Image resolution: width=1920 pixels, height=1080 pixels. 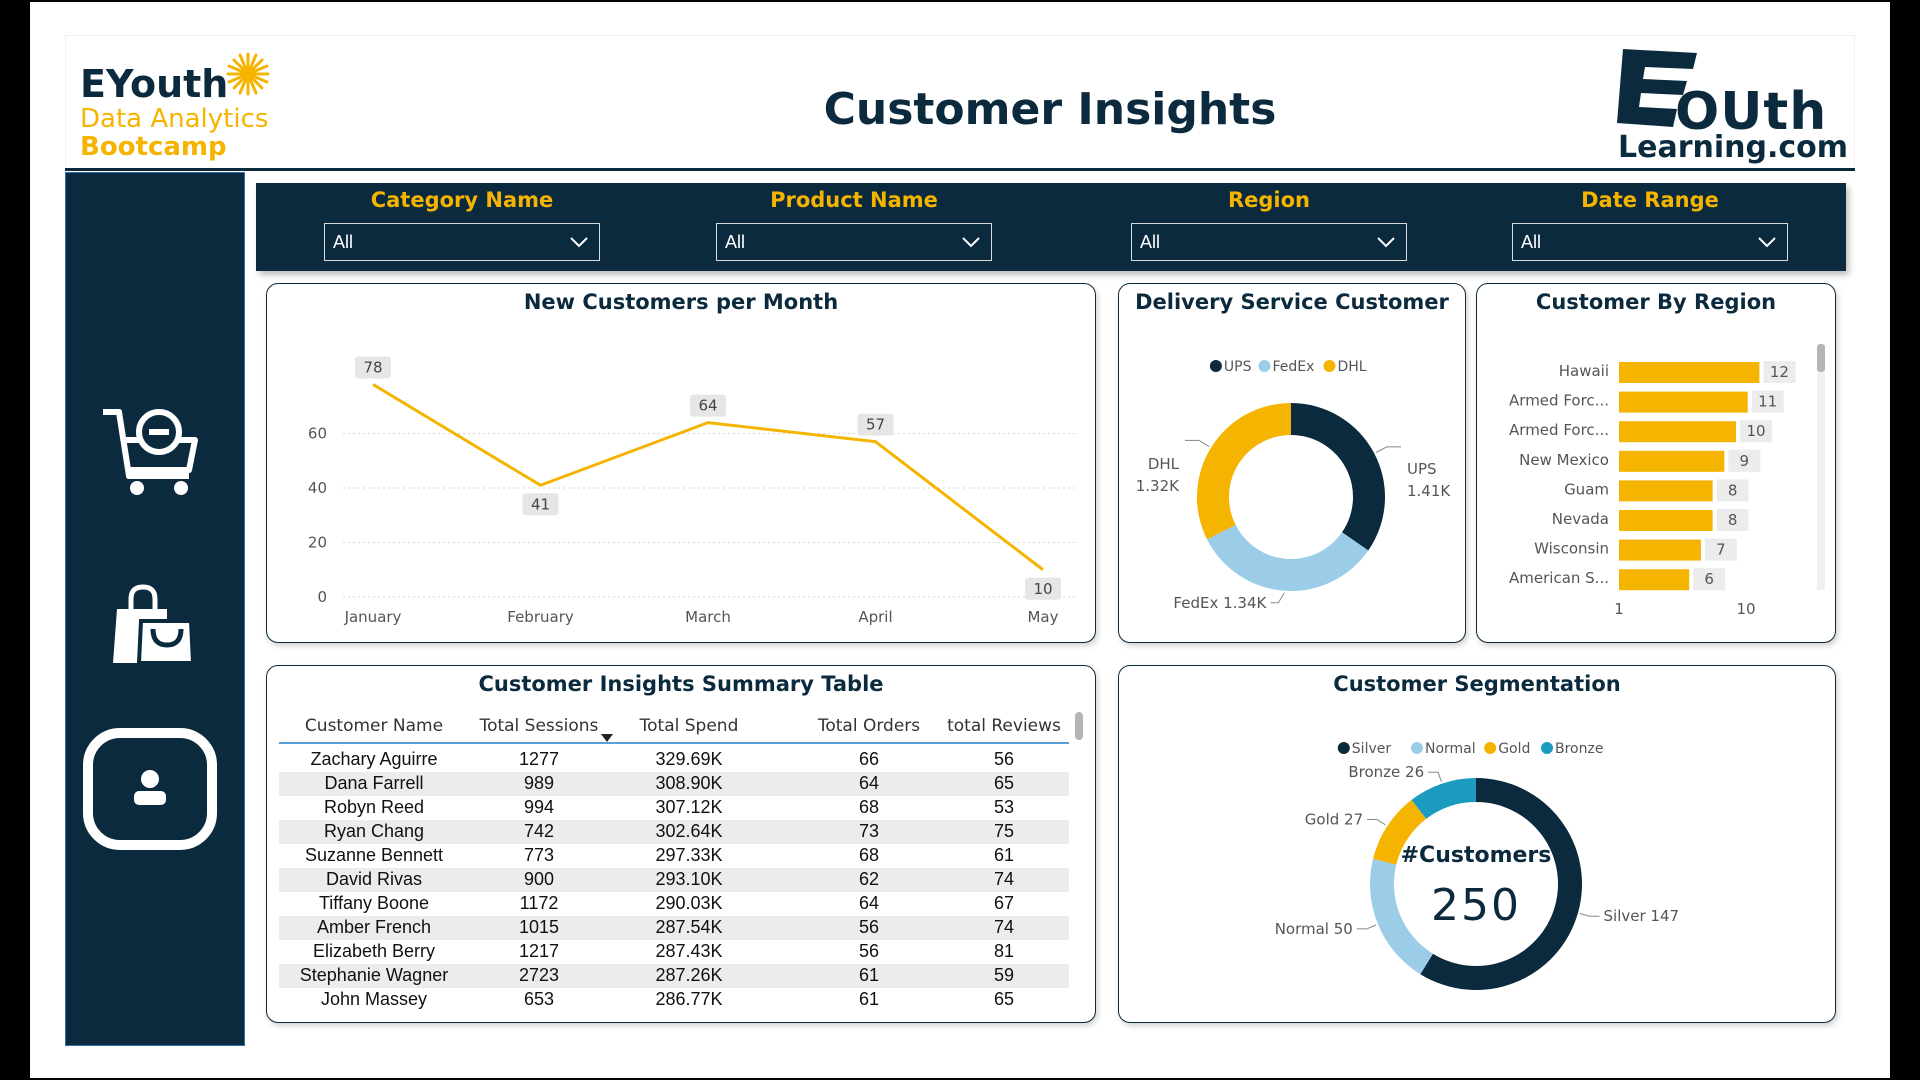 I want to click on region-dropdown: All, so click(x=1269, y=242).